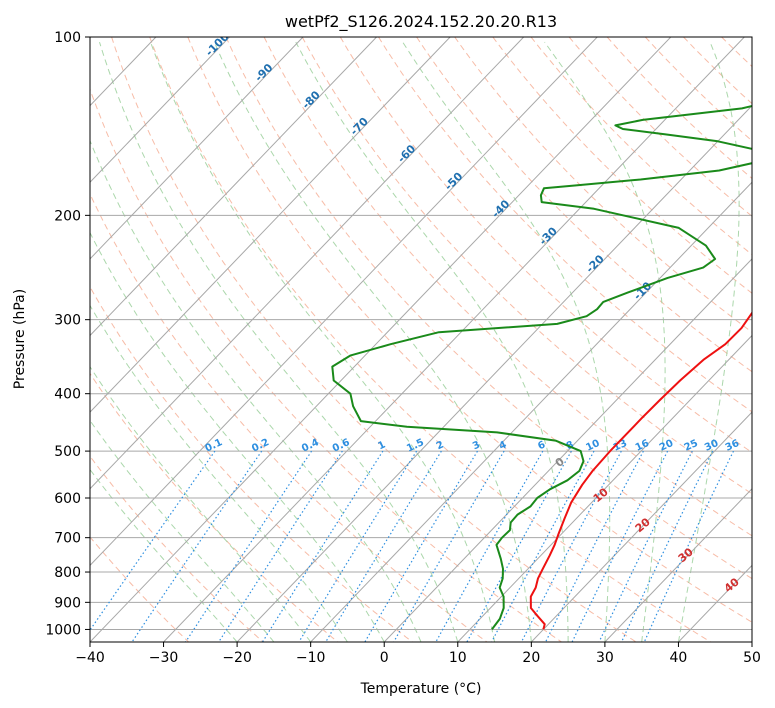 The width and height of the screenshot is (775, 708). What do you see at coordinates (642, 446) in the screenshot?
I see `mixing-ratio-label: 16` at bounding box center [642, 446].